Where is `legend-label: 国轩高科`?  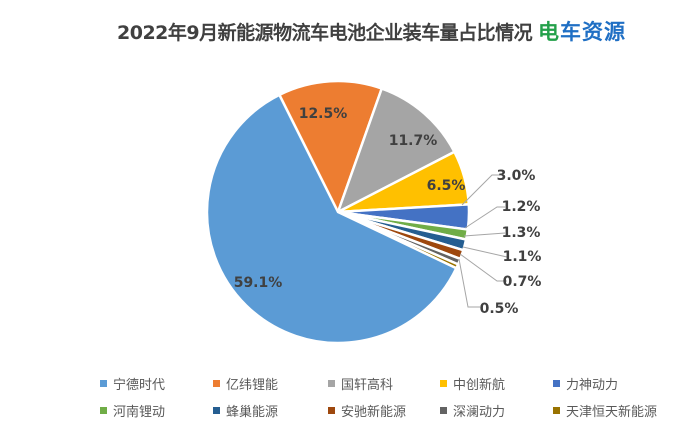 legend-label: 国轩高科 is located at coordinates (367, 385).